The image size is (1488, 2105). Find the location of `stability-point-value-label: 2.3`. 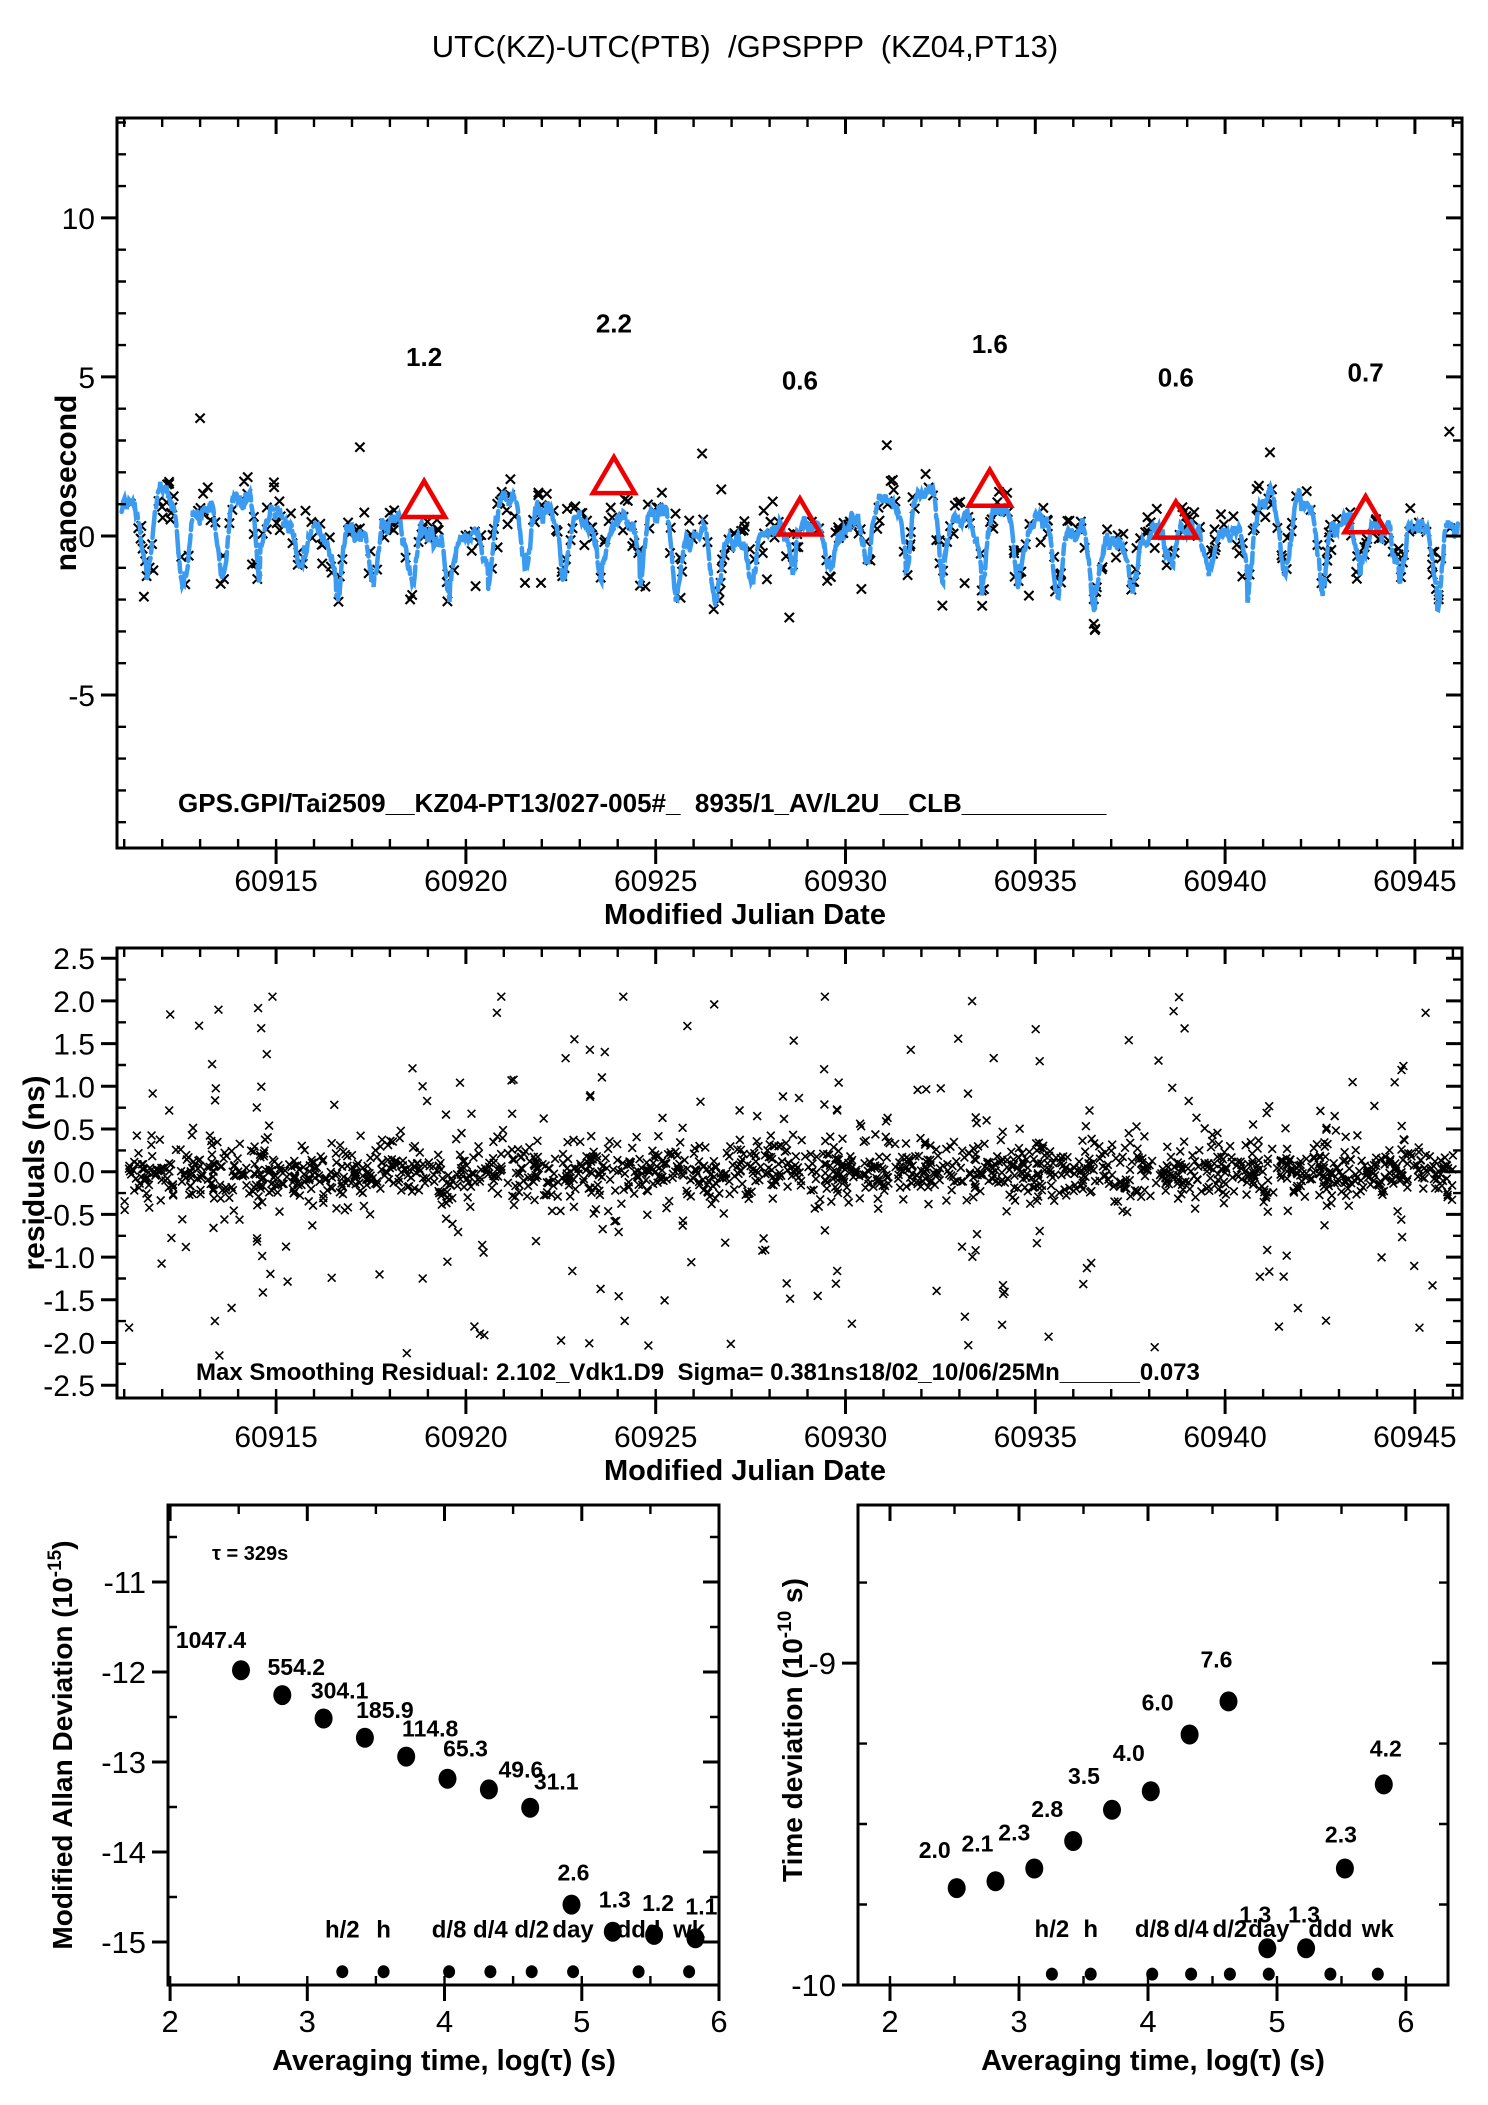

stability-point-value-label: 2.3 is located at coordinates (1014, 1833).